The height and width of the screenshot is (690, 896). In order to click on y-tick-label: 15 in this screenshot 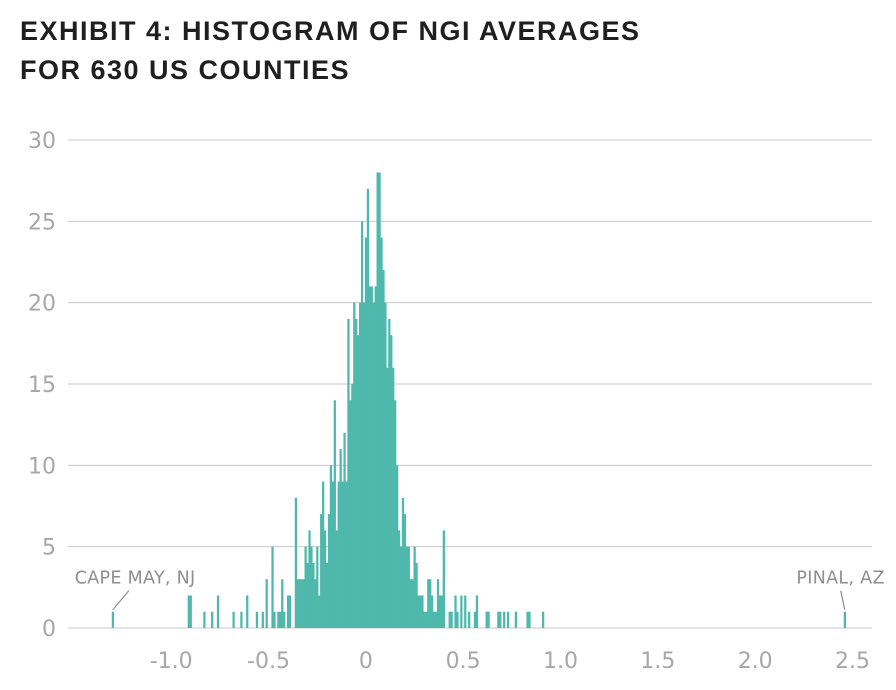, I will do `click(42, 385)`.